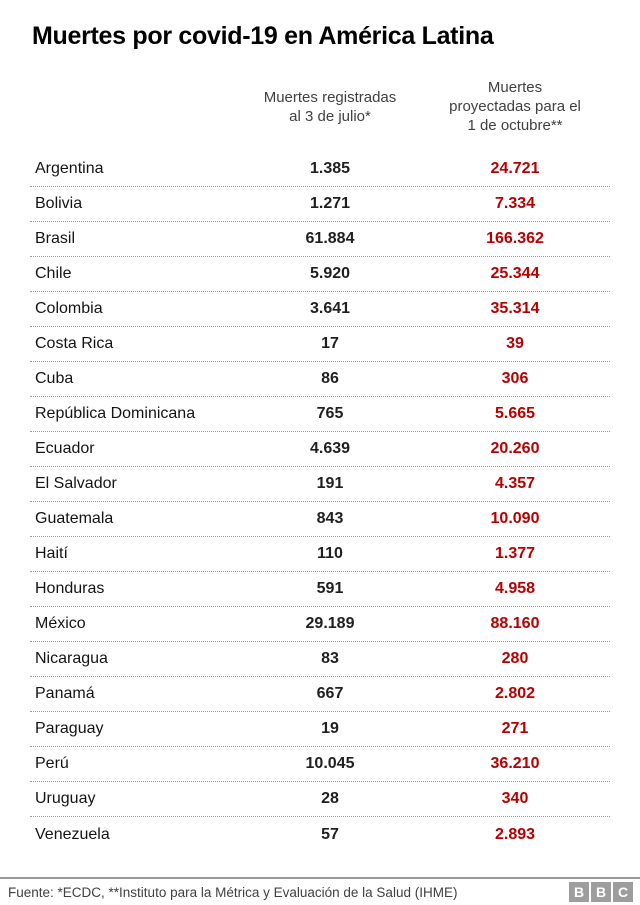  I want to click on table-row: Brasil 61.884 166.362, so click(320, 239).